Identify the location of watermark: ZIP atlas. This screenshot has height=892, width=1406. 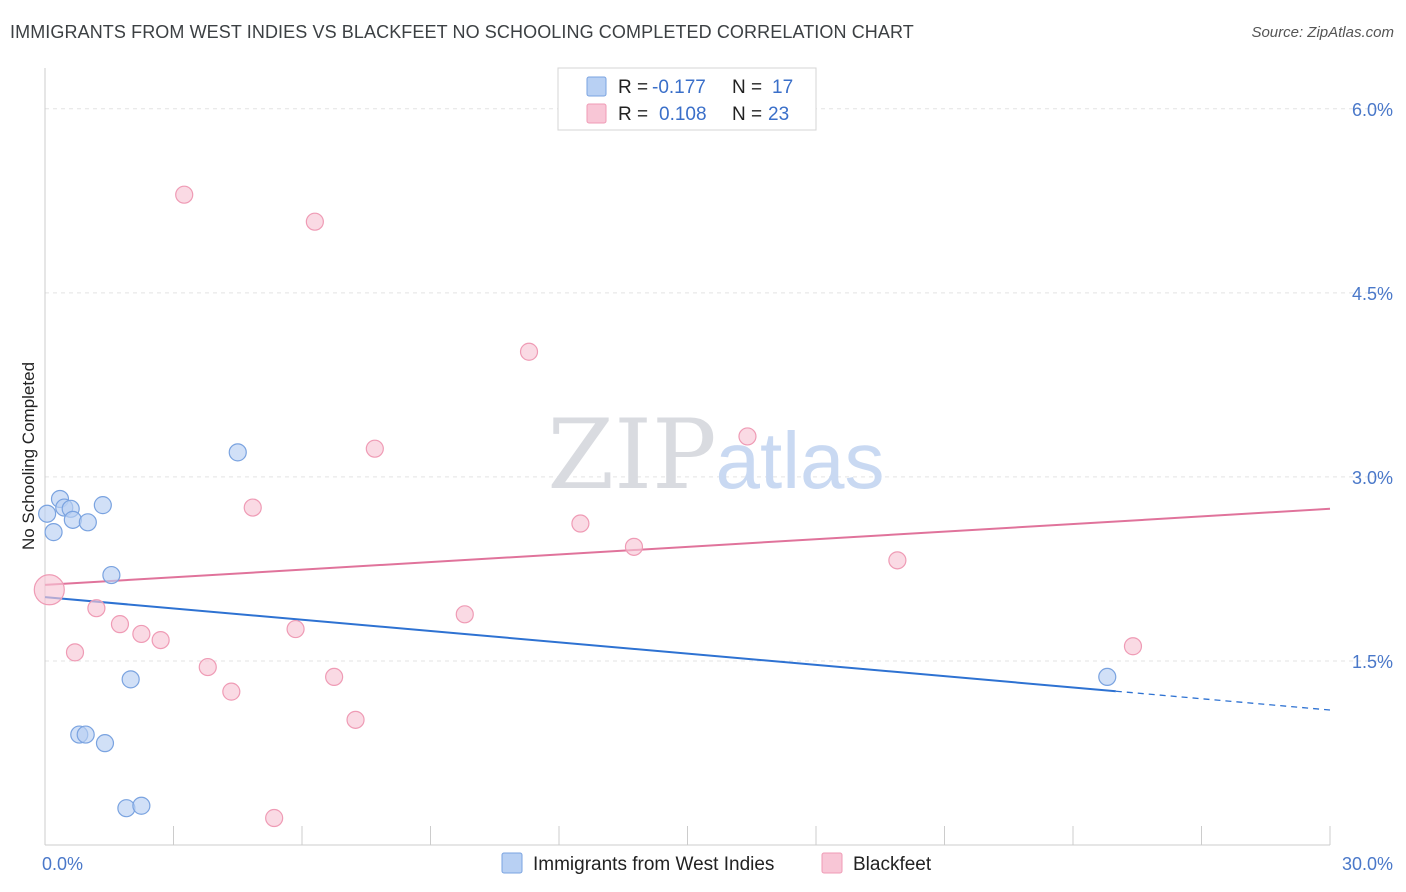
(715, 455).